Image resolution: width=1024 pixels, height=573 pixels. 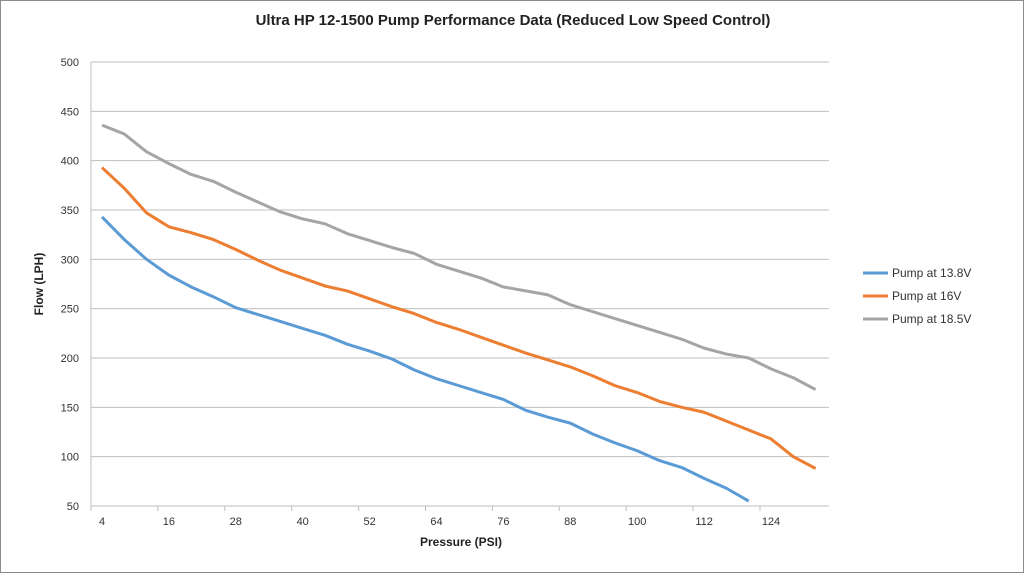 What do you see at coordinates (70, 359) in the screenshot?
I see `y-tick-label: 200` at bounding box center [70, 359].